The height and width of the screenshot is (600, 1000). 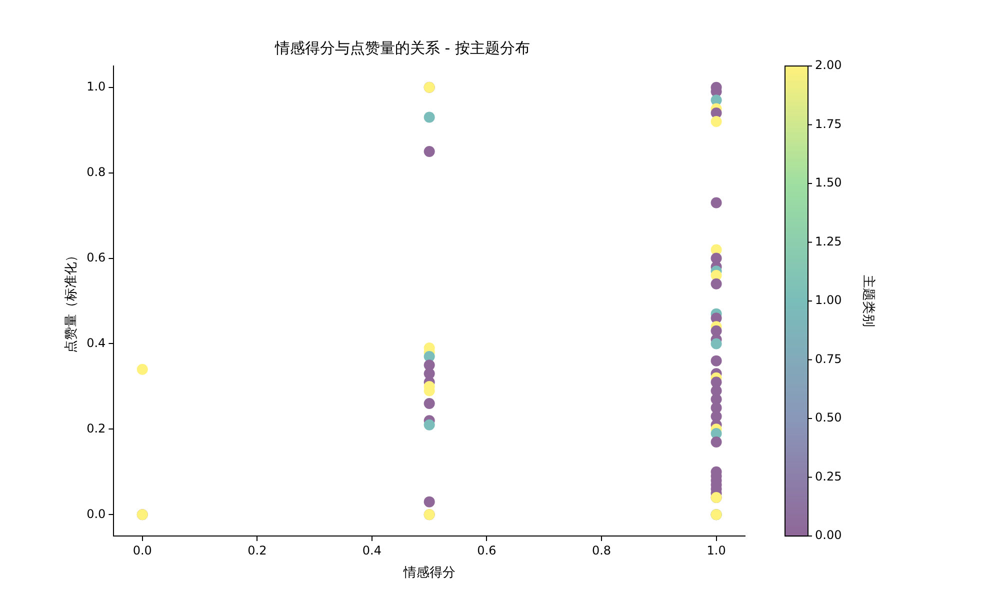 I want to click on color-bar-title: 主题类别, so click(x=868, y=301).